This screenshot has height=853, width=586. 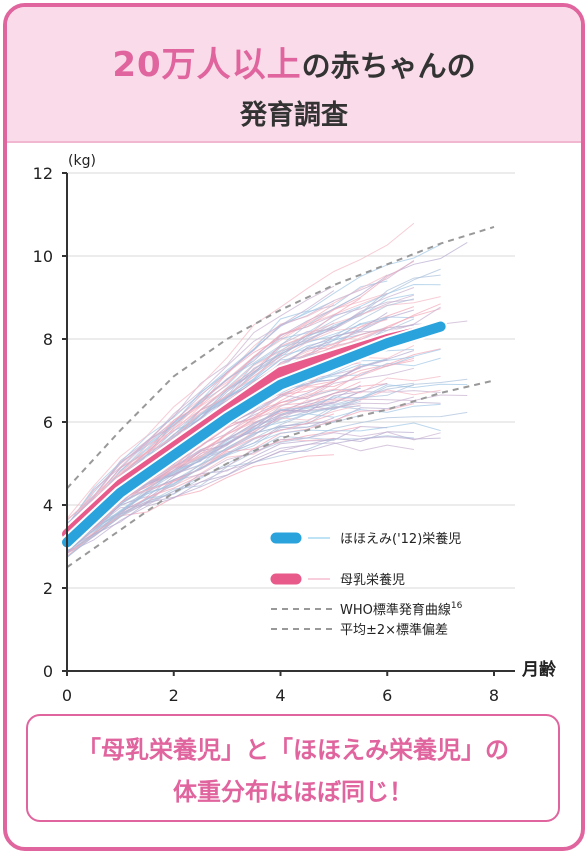 I want to click on x-tick-label: 0, so click(x=67, y=694).